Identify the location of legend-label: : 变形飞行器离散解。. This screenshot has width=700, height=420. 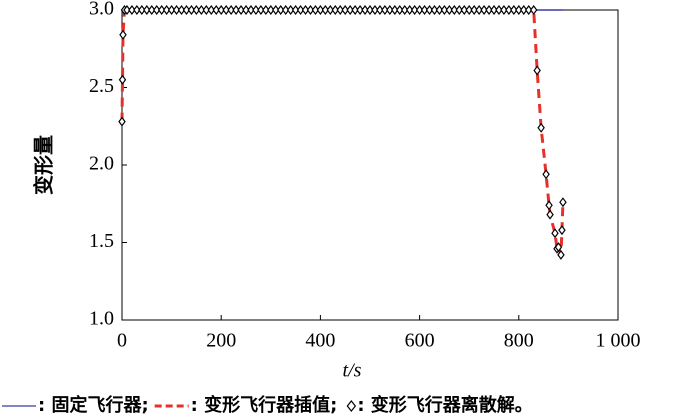
(444, 405).